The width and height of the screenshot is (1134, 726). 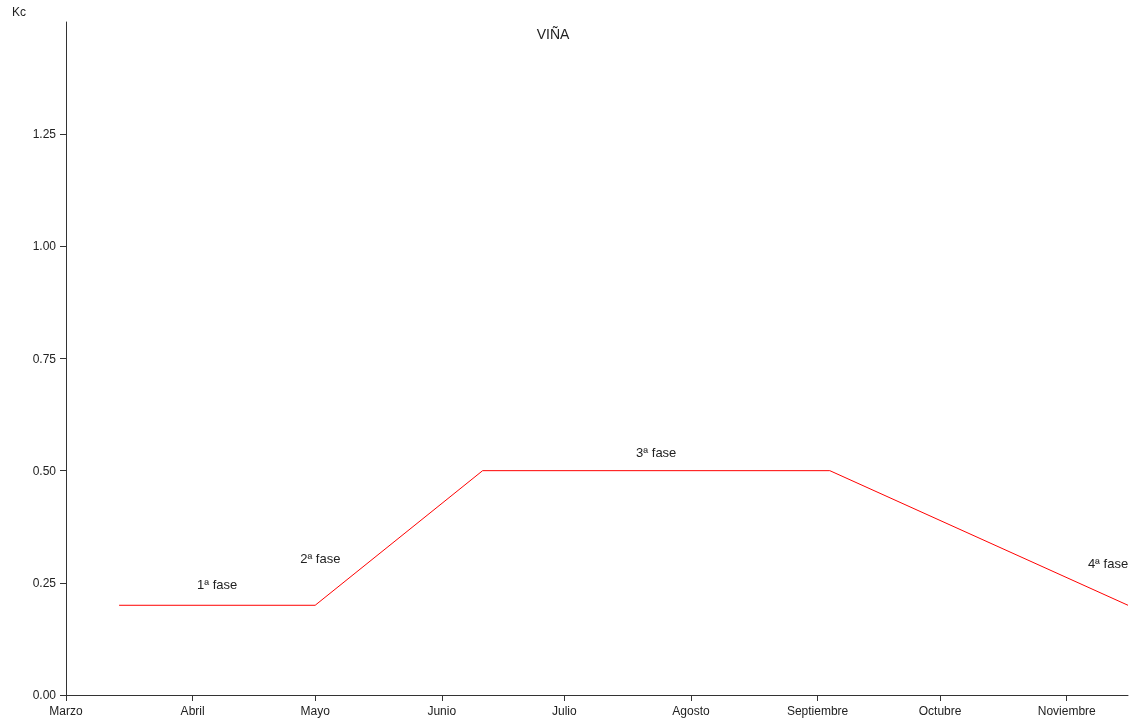 I want to click on annotation: 3ª fase, so click(x=656, y=452).